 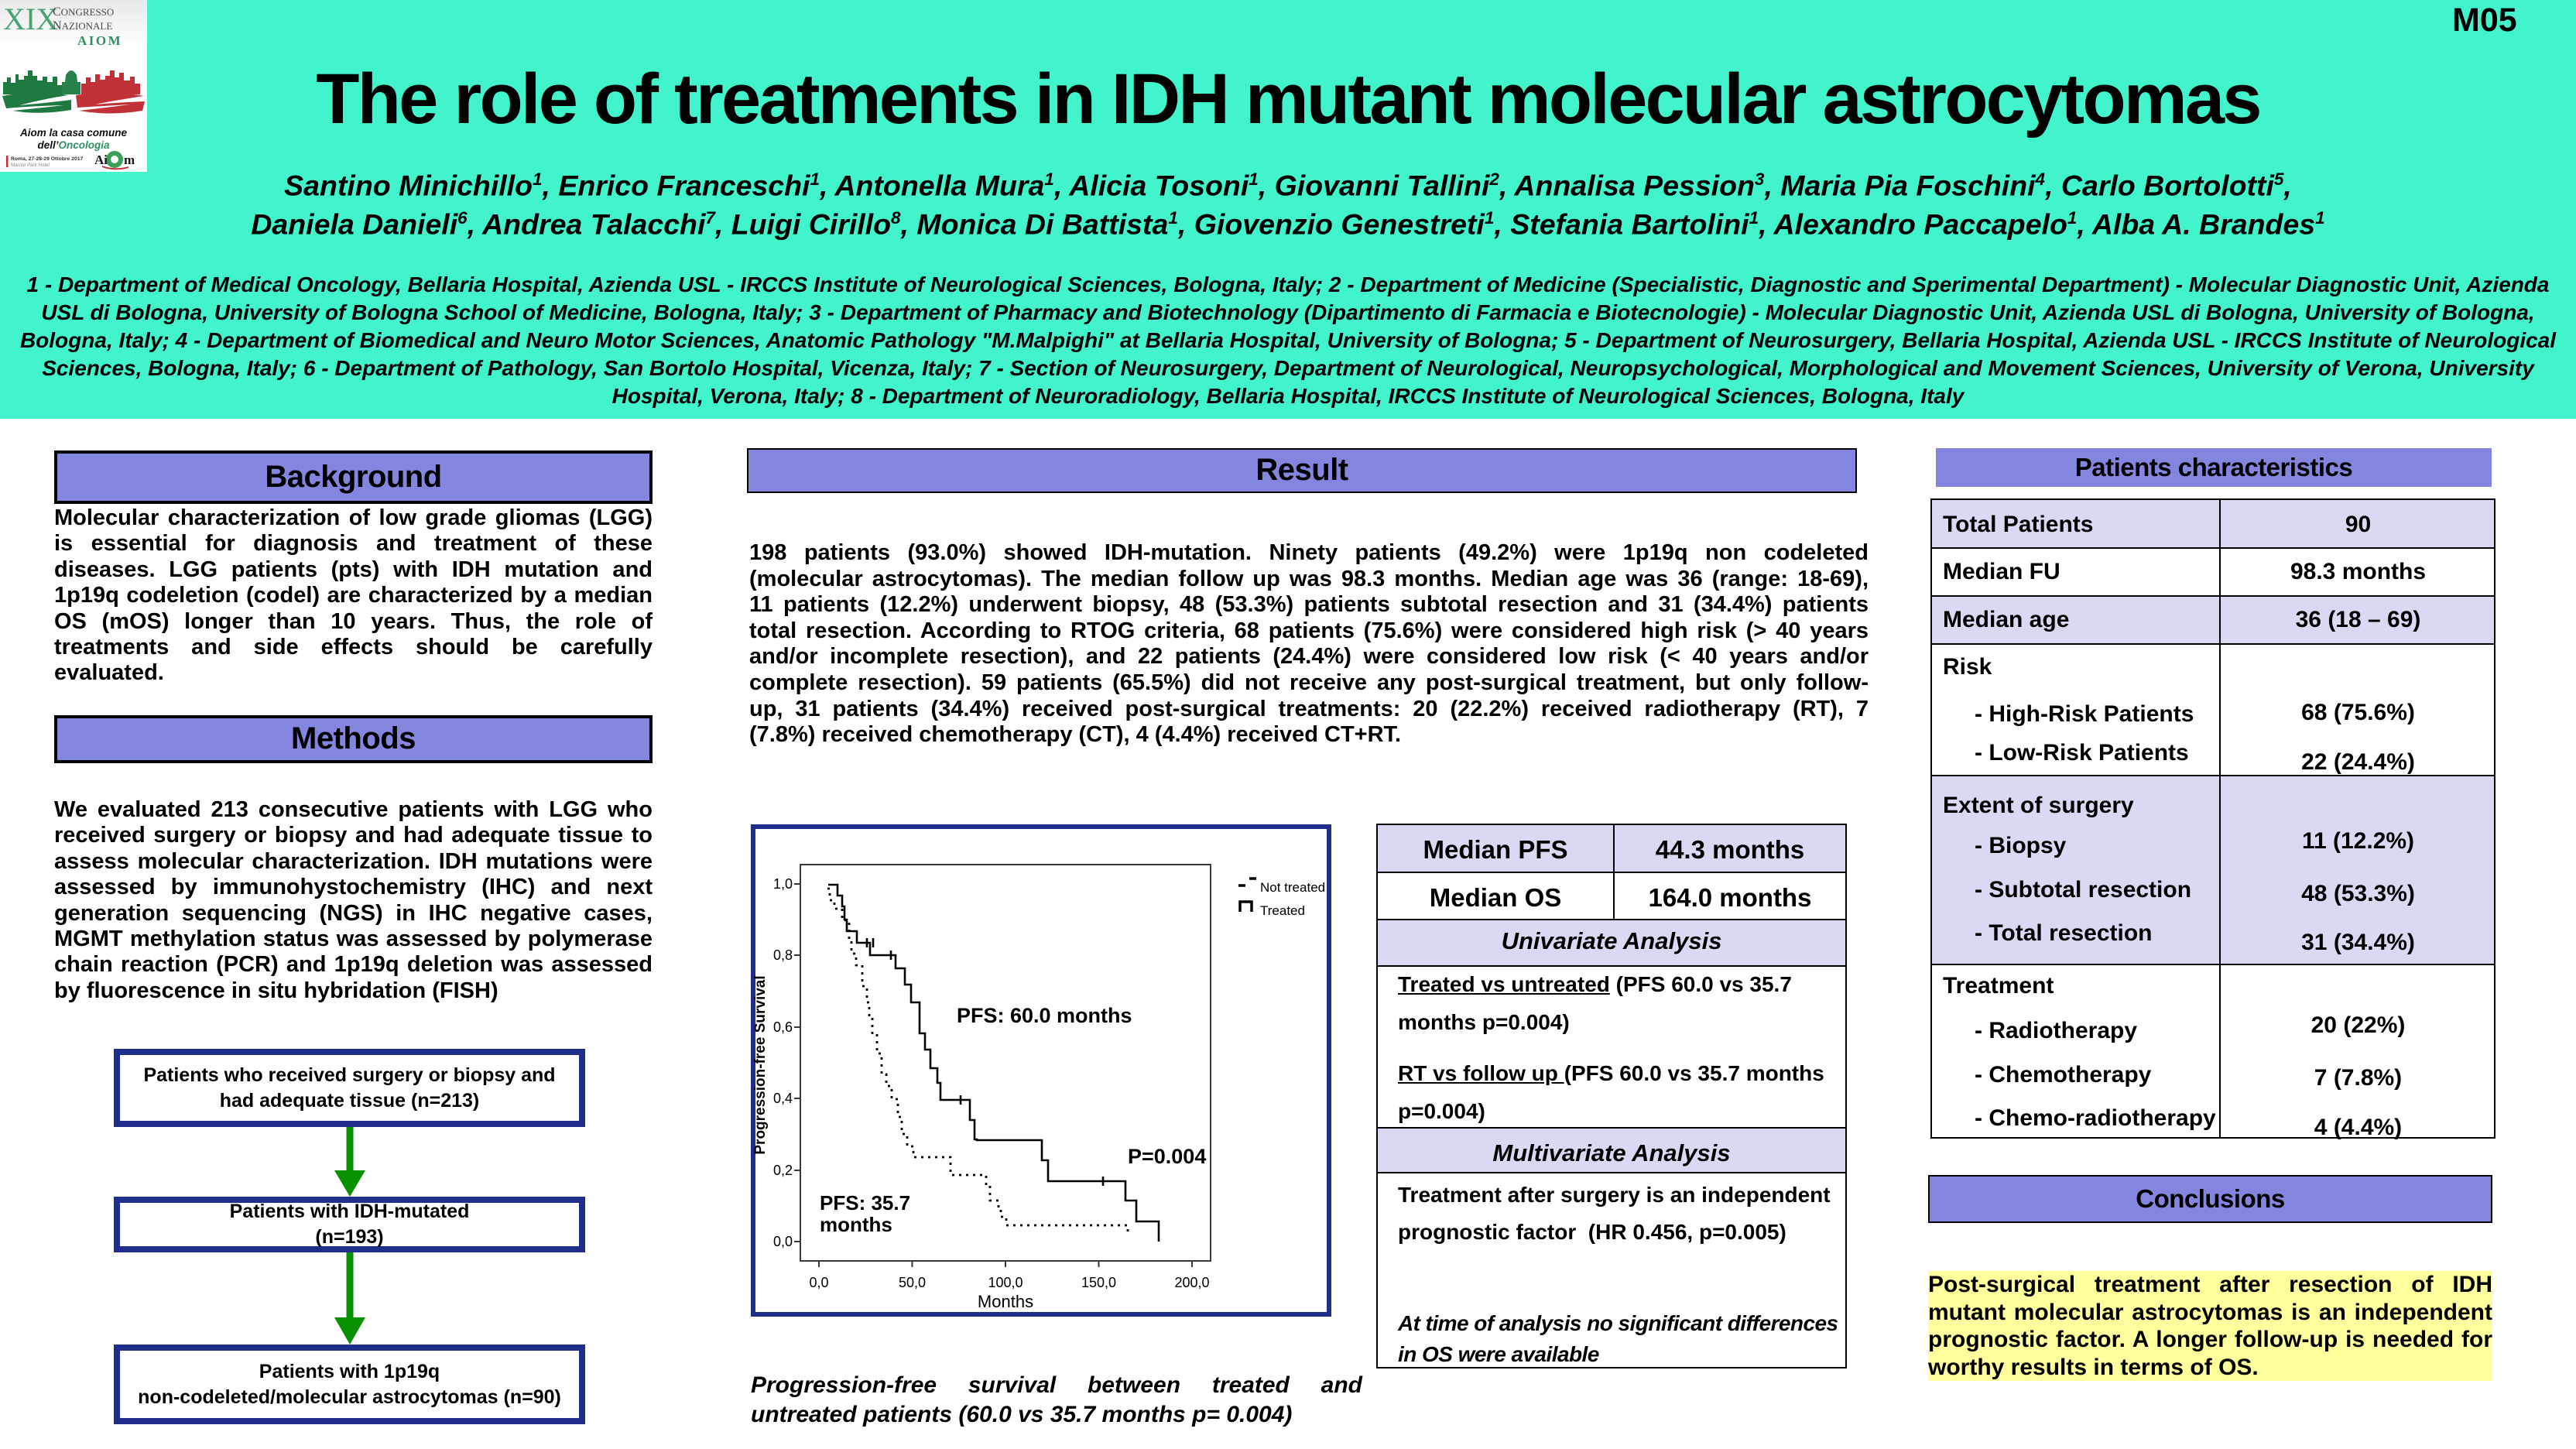 I want to click on svg-text: Months, so click(x=1005, y=1301).